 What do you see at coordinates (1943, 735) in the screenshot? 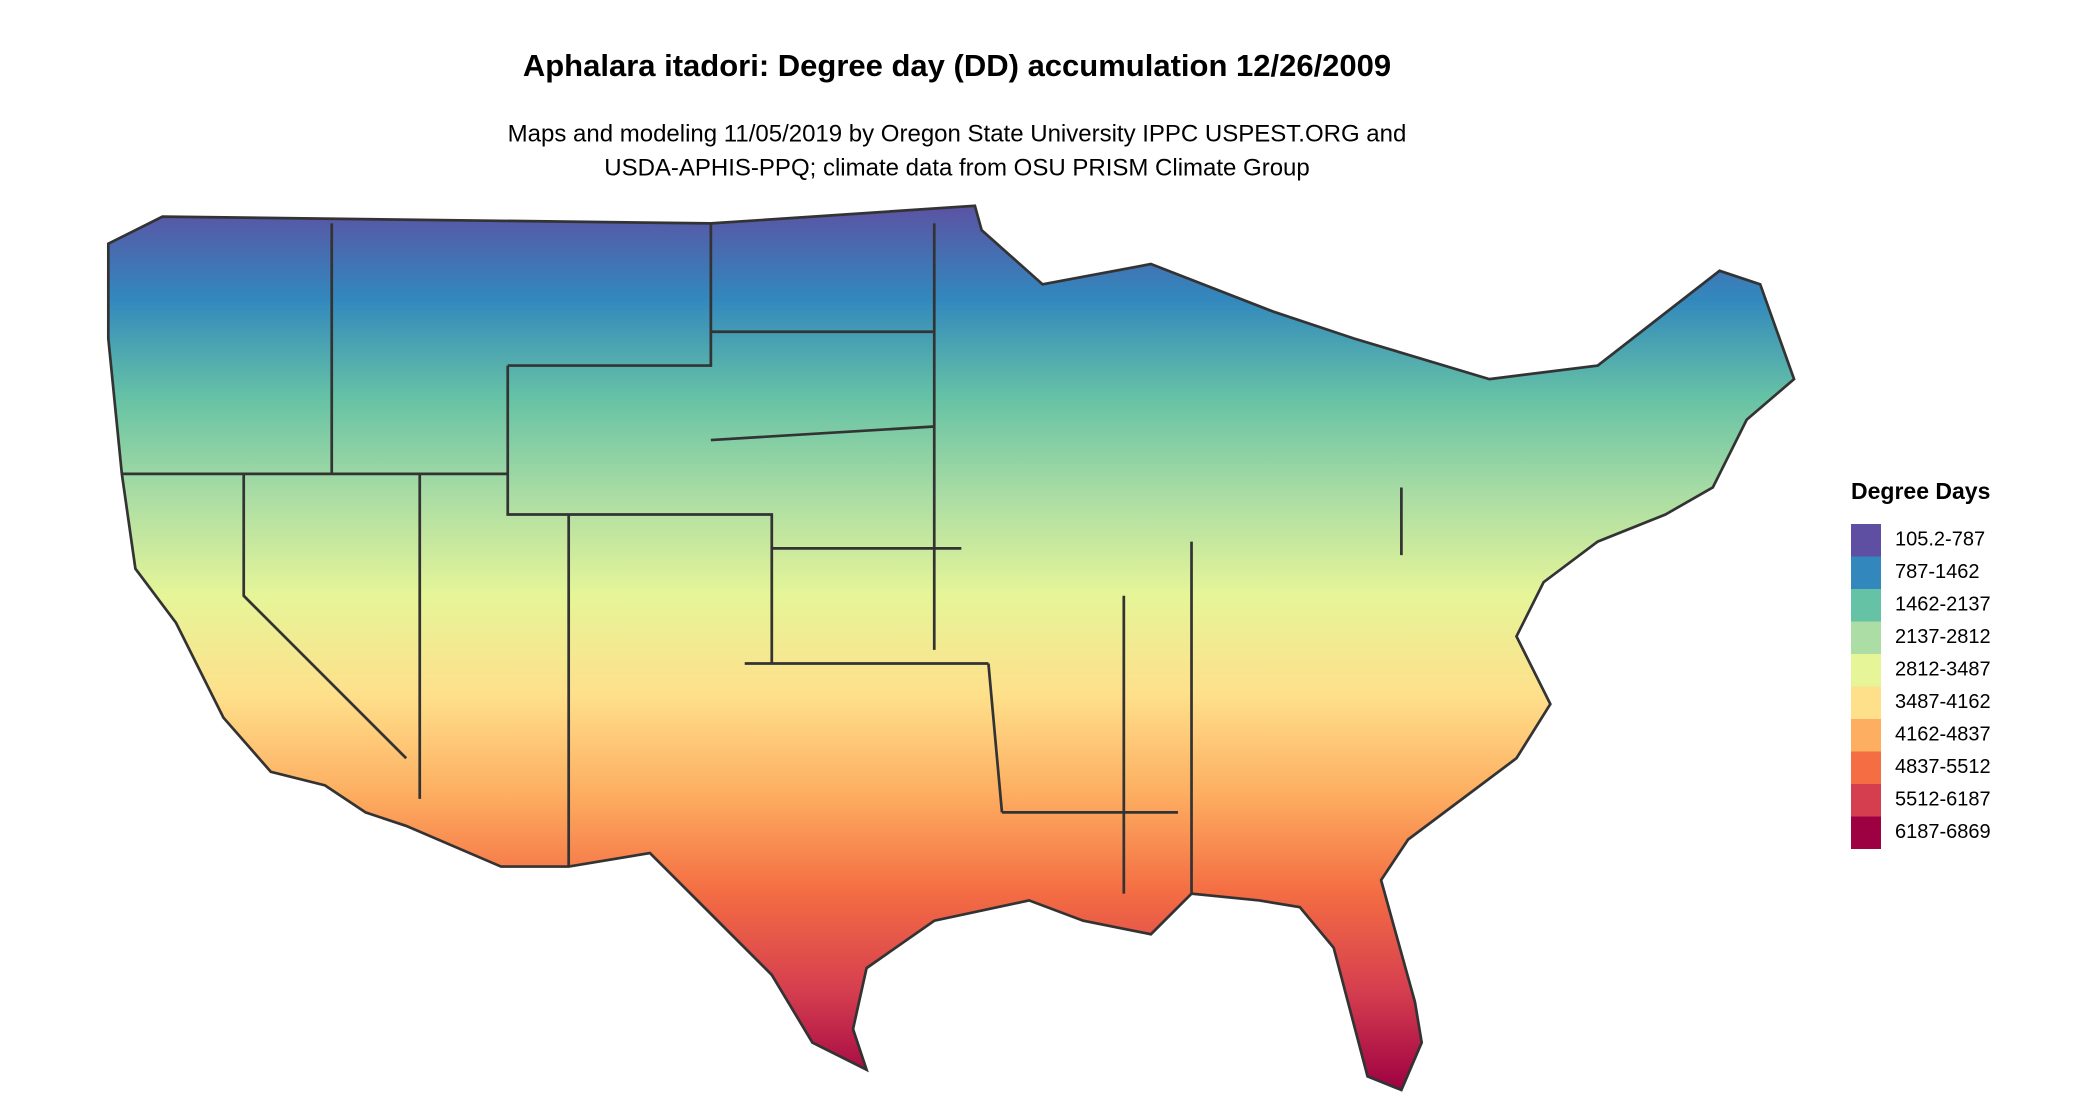
I see `legend-label: 4162-4837` at bounding box center [1943, 735].